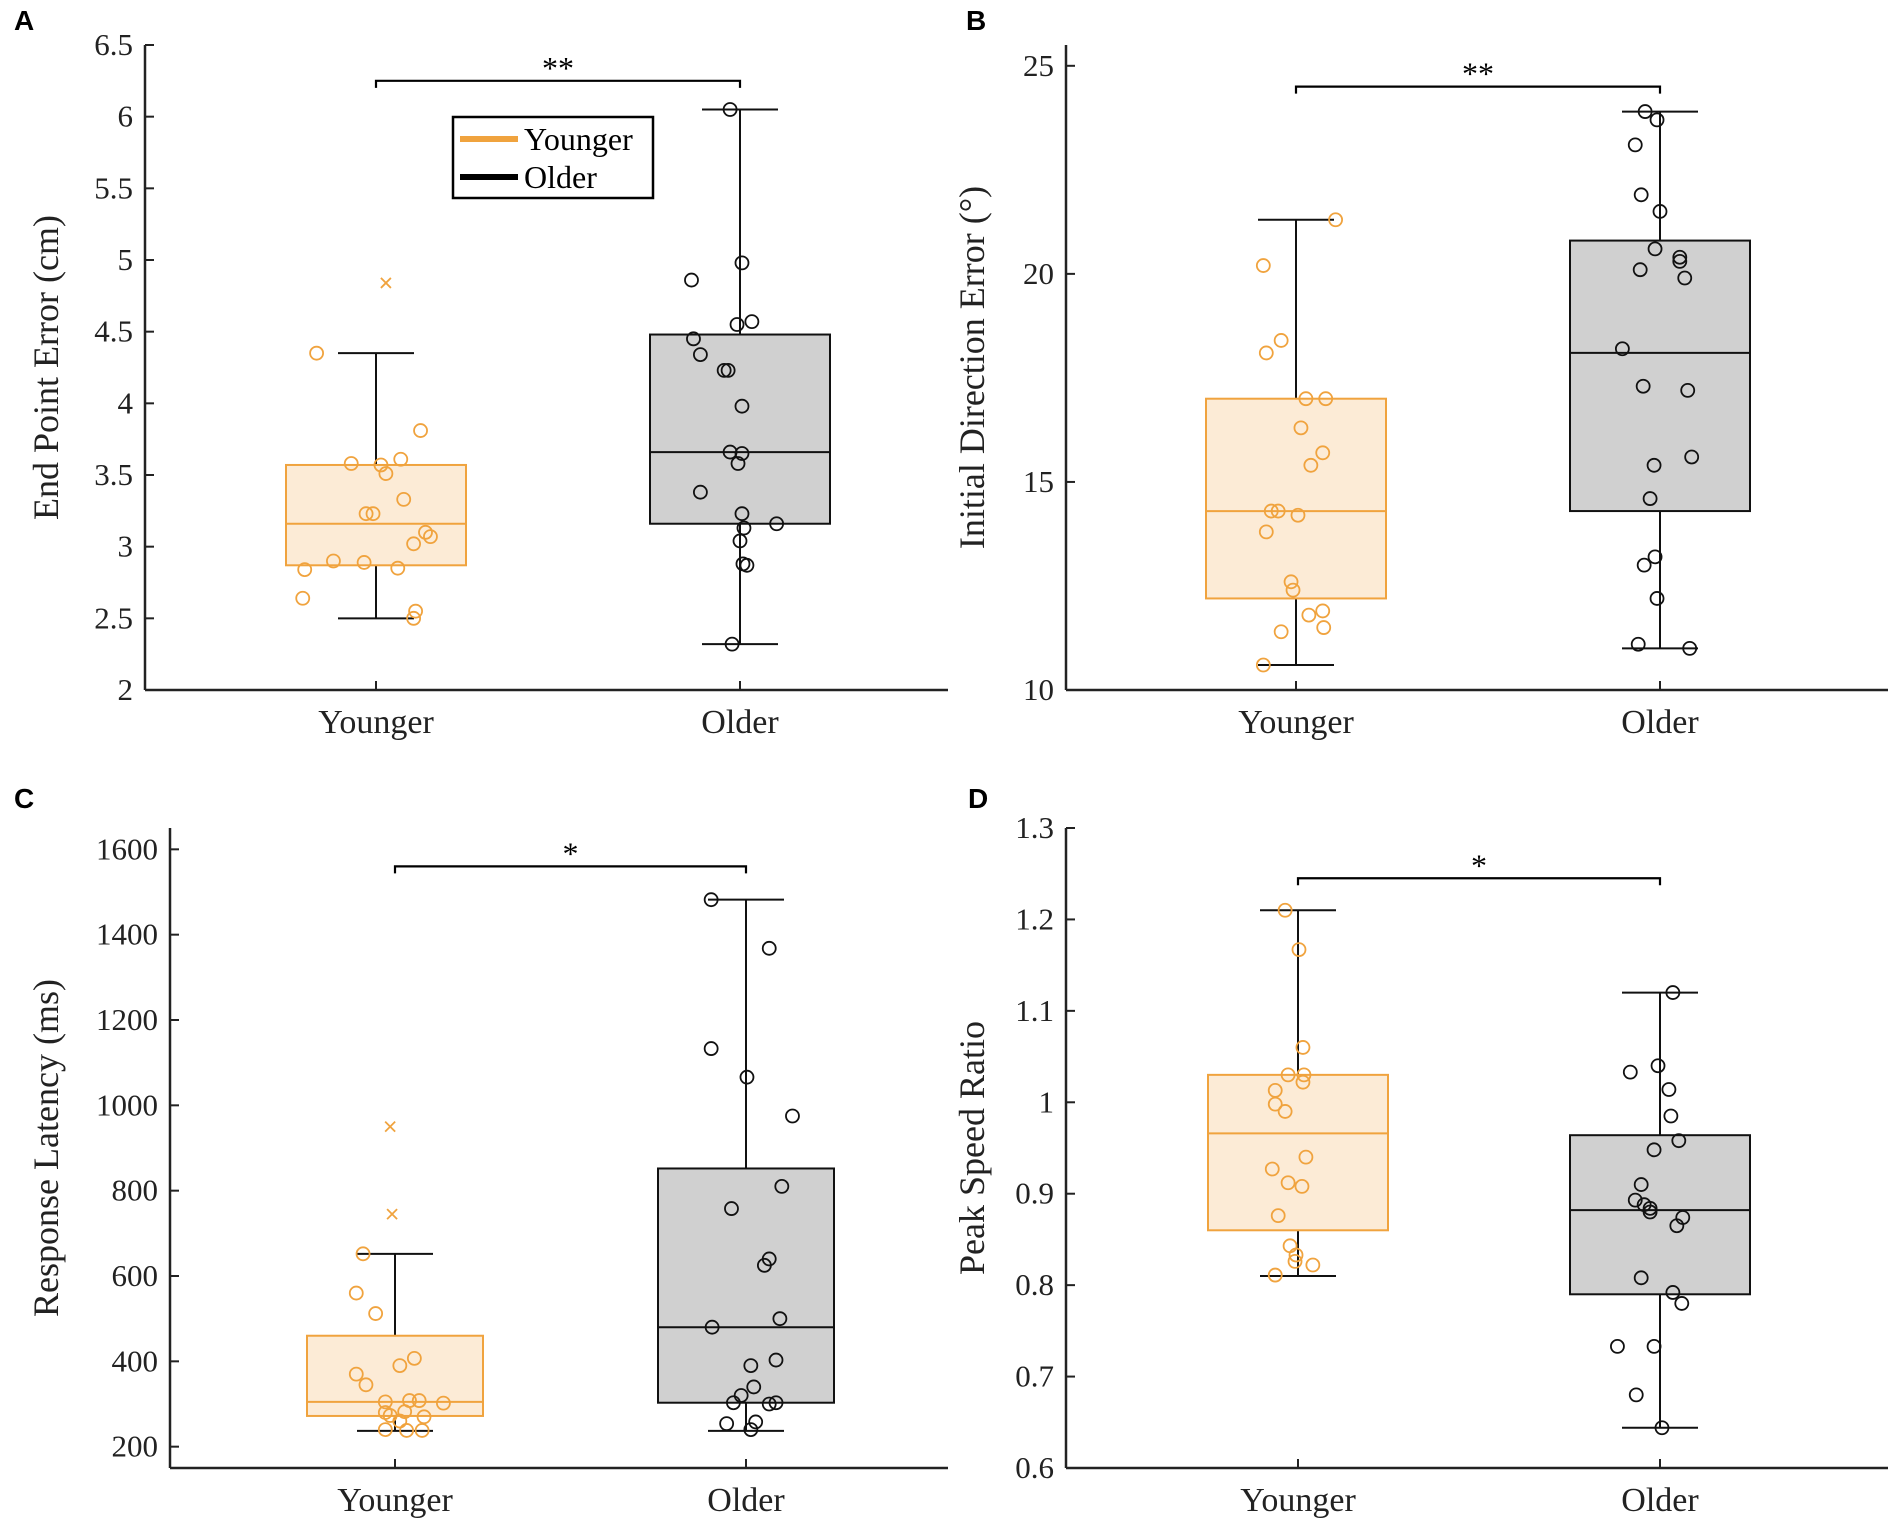  Describe the element at coordinates (24, 798) in the screenshot. I see `panel-letter-c: C` at that location.